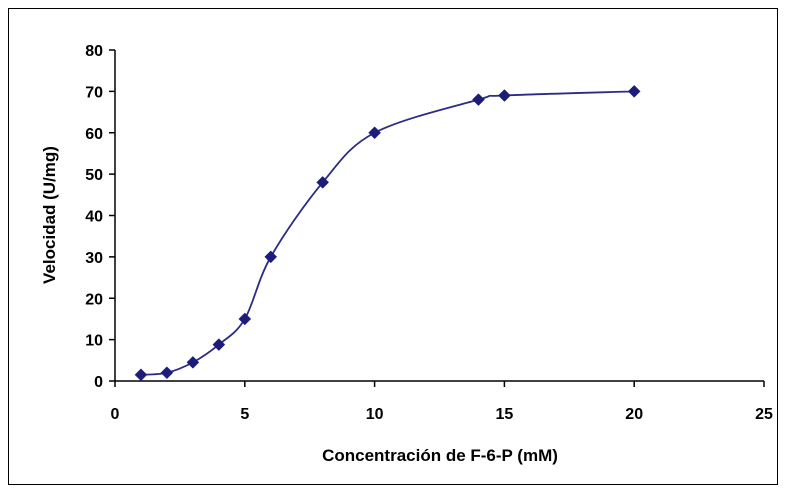  What do you see at coordinates (94, 258) in the screenshot?
I see `y-tick-label: 30` at bounding box center [94, 258].